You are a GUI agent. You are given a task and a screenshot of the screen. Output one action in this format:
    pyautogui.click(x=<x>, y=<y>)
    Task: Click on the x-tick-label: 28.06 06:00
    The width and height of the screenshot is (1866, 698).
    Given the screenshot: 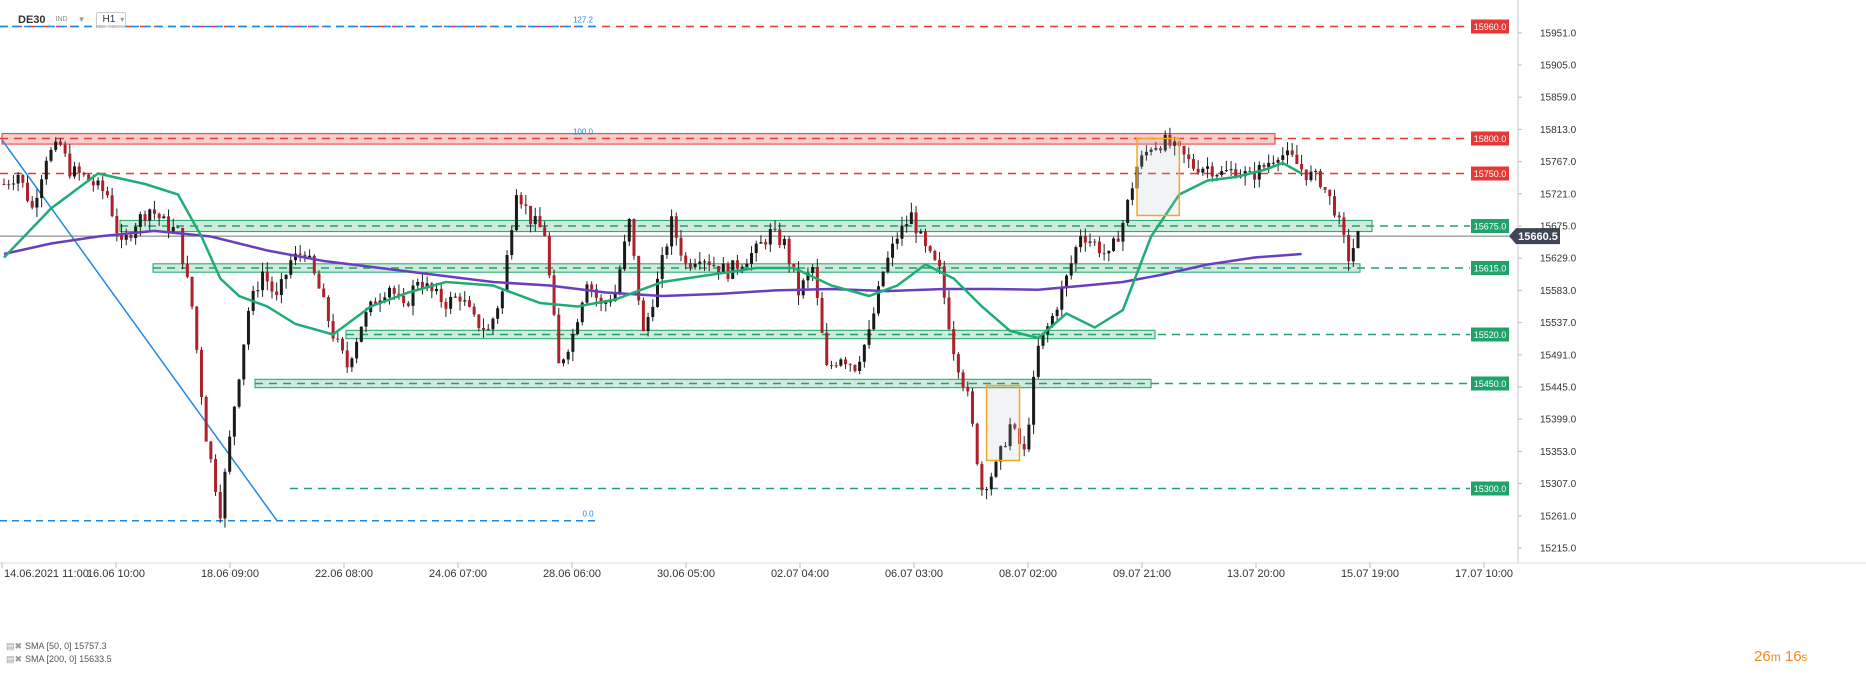 What is the action you would take?
    pyautogui.click(x=572, y=574)
    